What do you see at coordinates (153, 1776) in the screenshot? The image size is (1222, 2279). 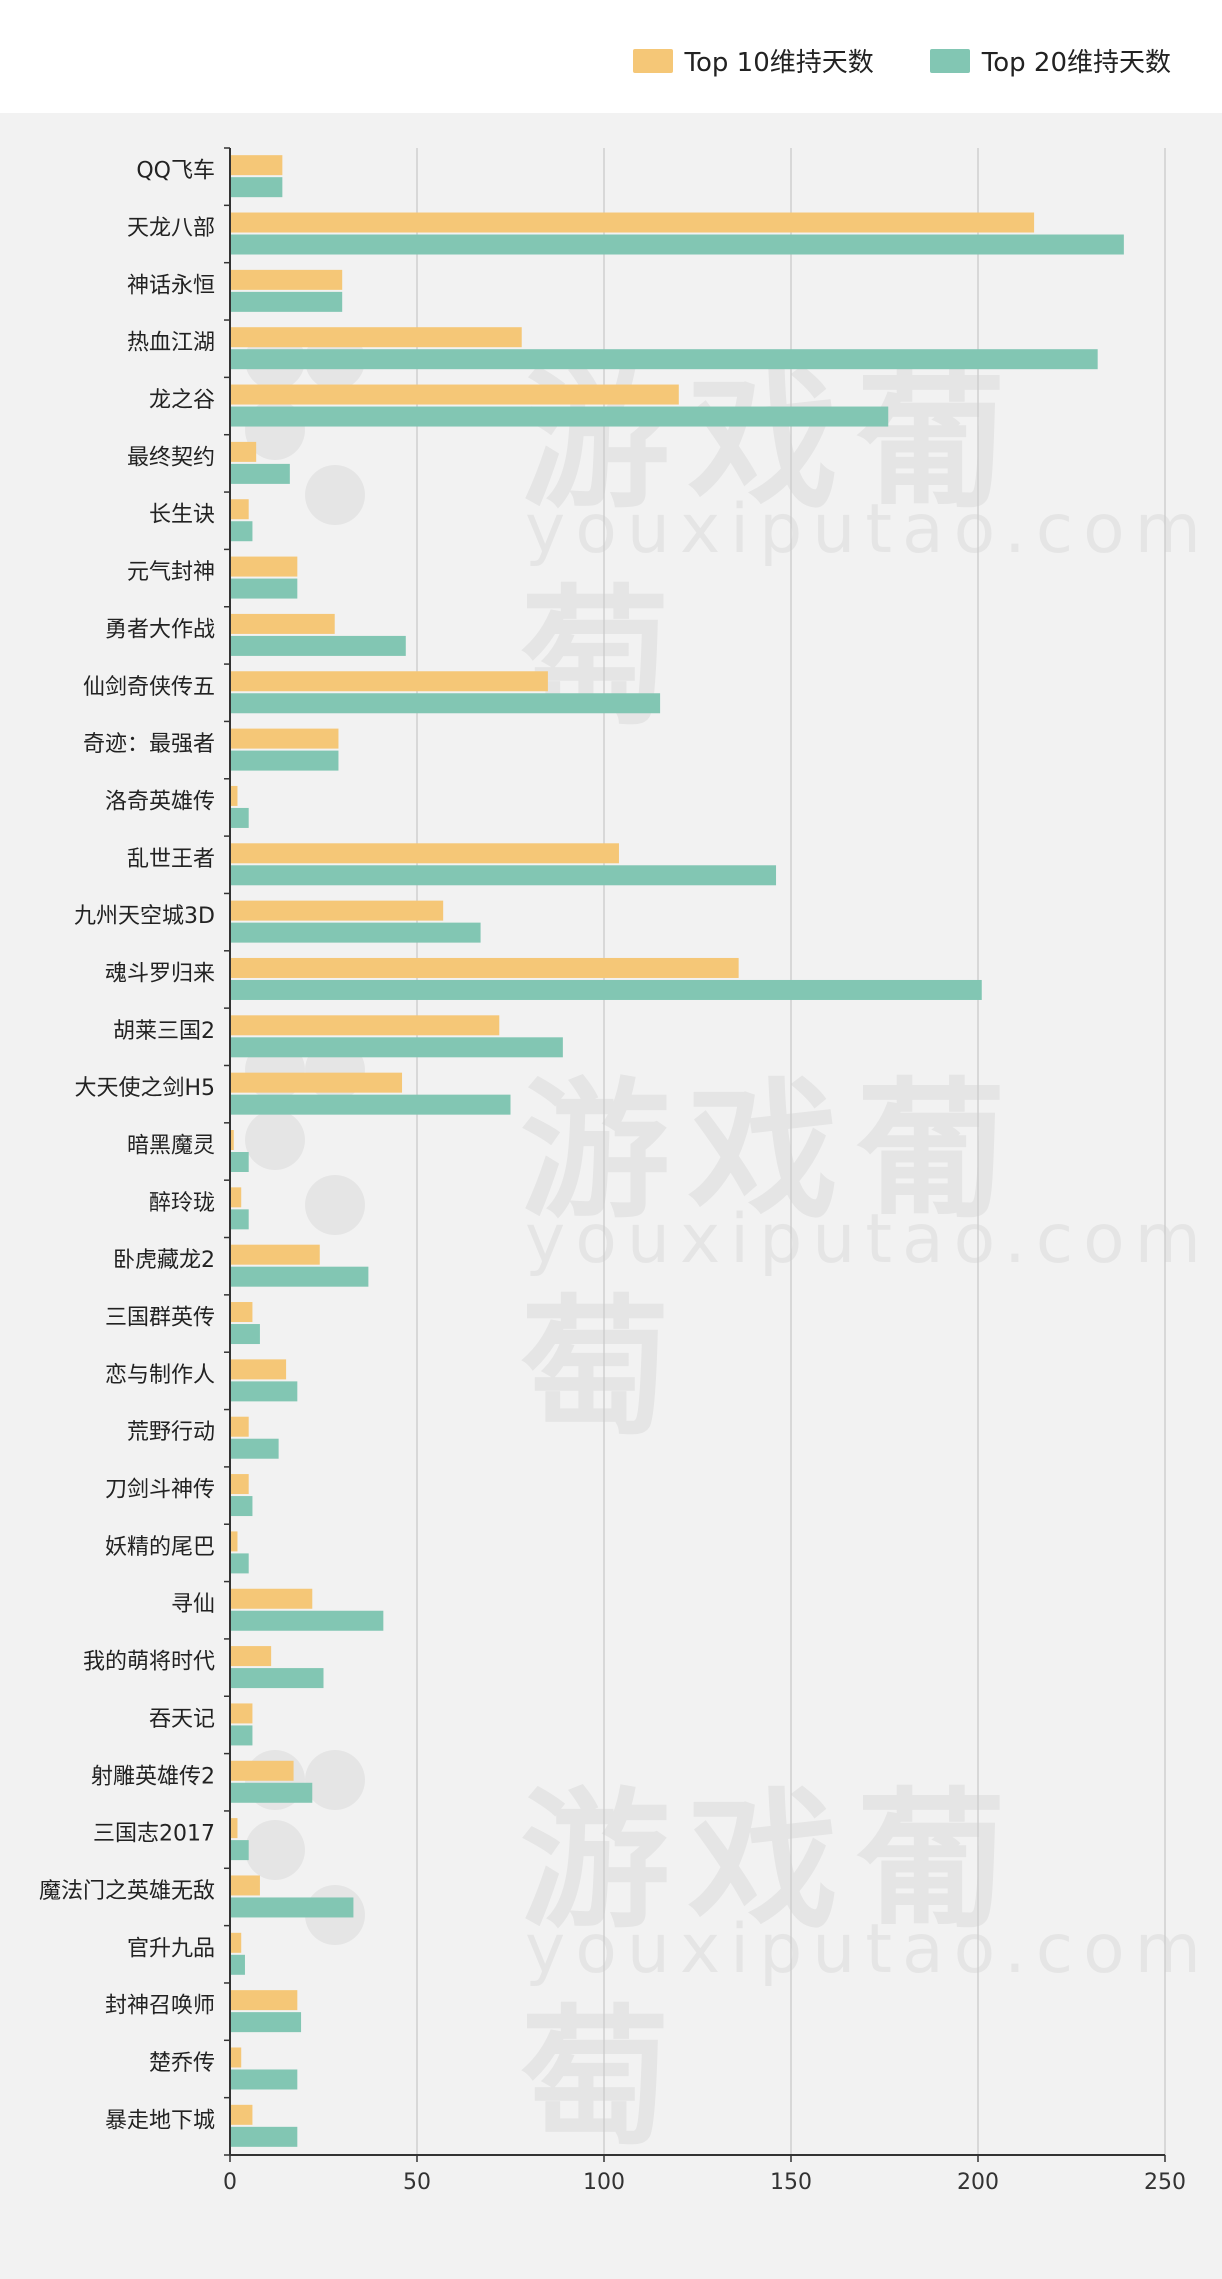 I see `category-label: 射雕英雄传2` at bounding box center [153, 1776].